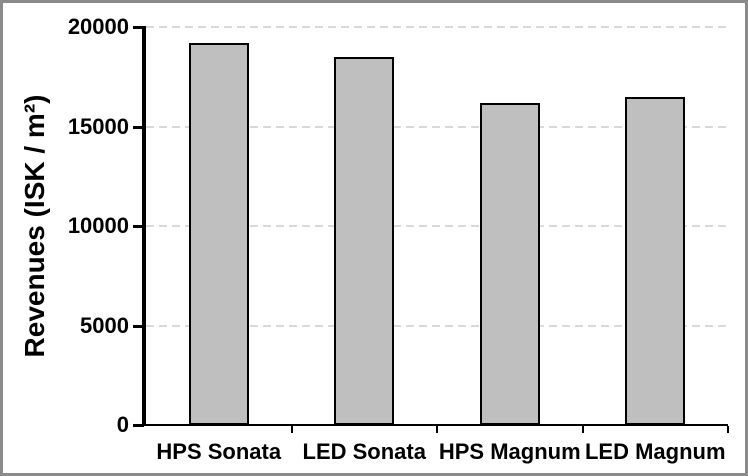  What do you see at coordinates (122, 424) in the screenshot?
I see `y-tick-label: 0` at bounding box center [122, 424].